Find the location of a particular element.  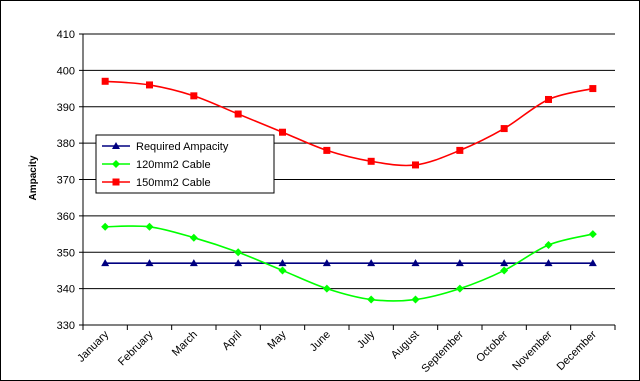

x-tick-label: November is located at coordinates (532, 350).